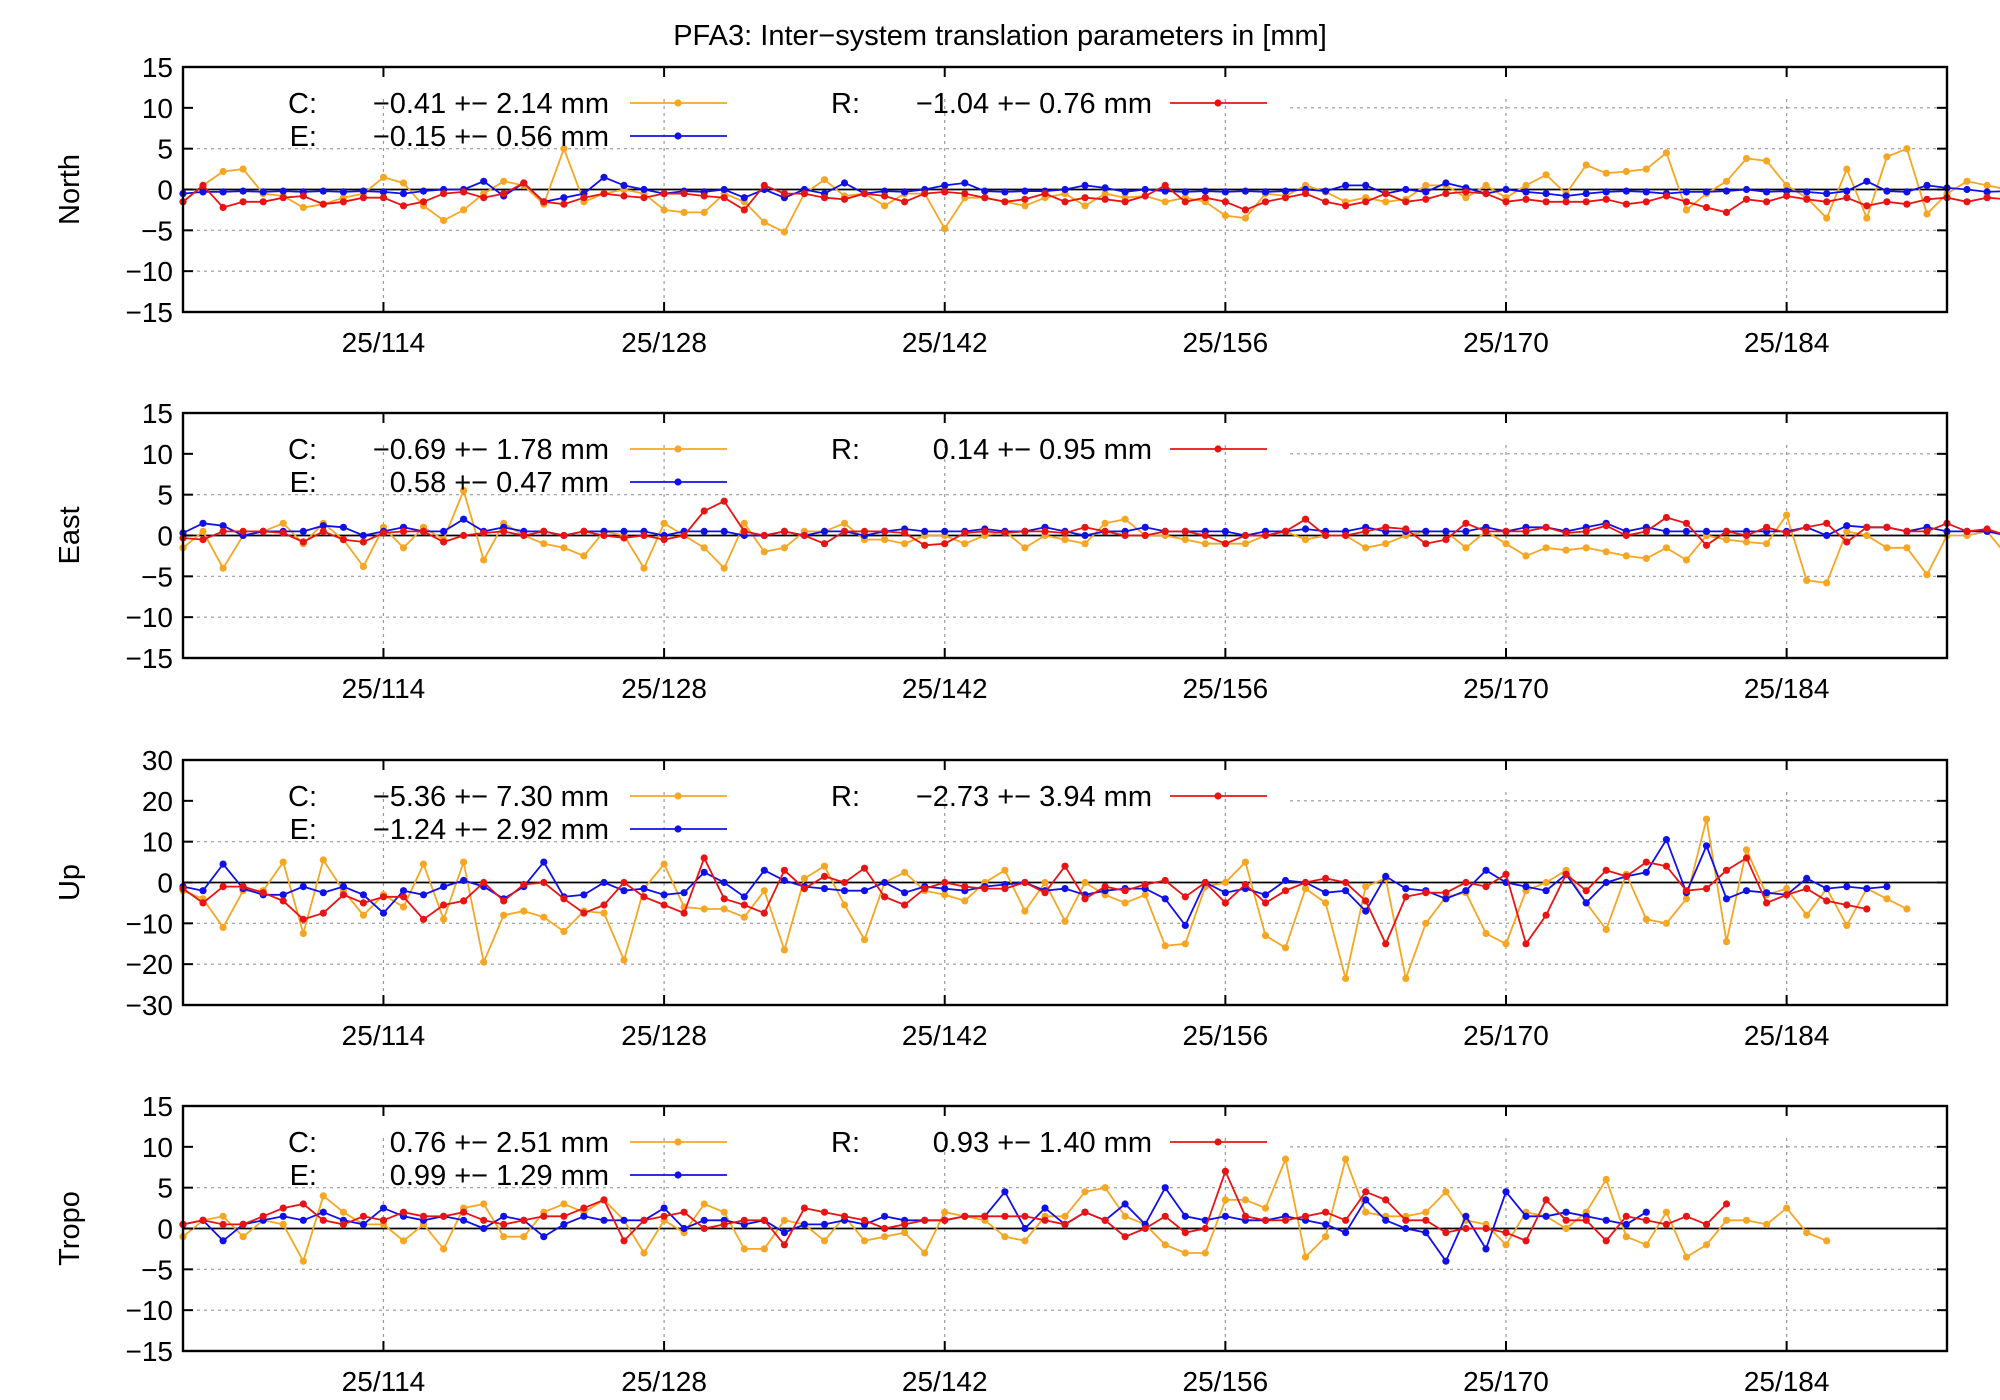 The height and width of the screenshot is (1400, 2000). What do you see at coordinates (491, 830) in the screenshot?
I see `legend-value-E: −1.24 +− 2.92 mm` at bounding box center [491, 830].